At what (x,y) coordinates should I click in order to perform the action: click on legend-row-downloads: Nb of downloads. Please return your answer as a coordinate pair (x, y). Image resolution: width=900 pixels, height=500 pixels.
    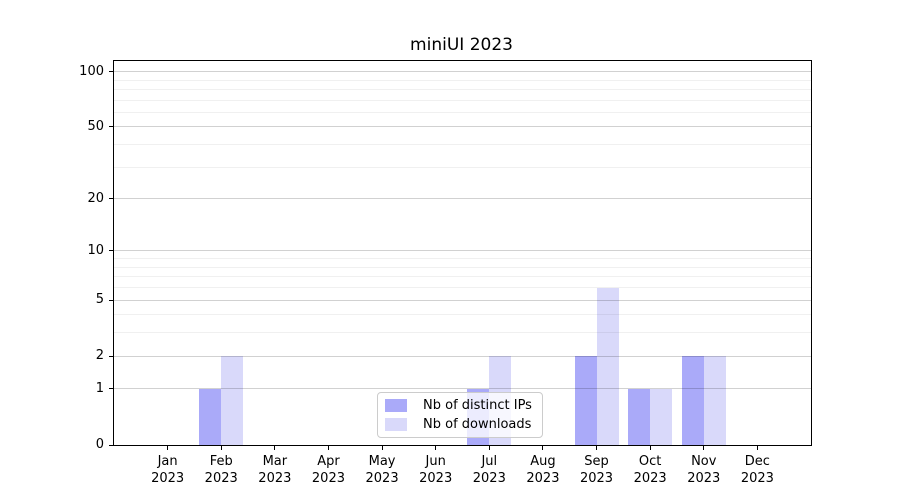
    Looking at the image, I should click on (459, 424).